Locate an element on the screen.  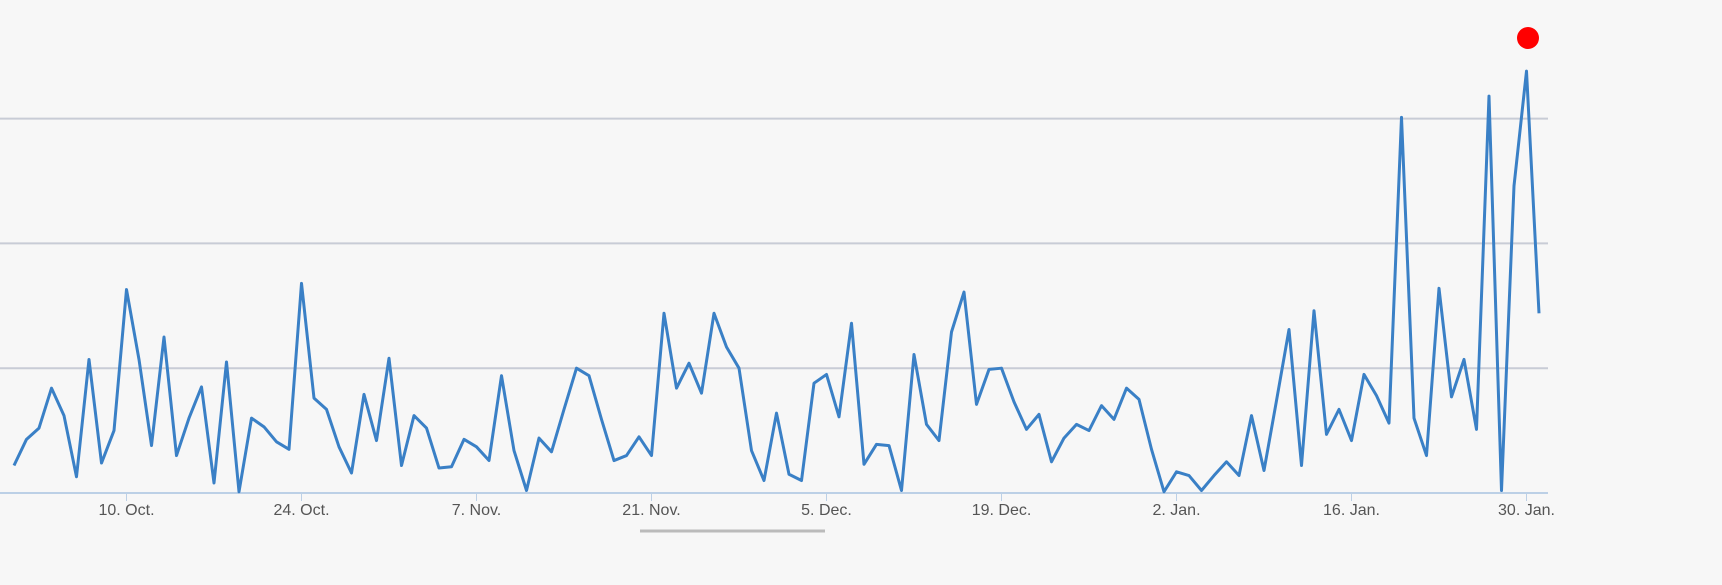
x-tick-label: 19. Dec. is located at coordinates (1002, 510).